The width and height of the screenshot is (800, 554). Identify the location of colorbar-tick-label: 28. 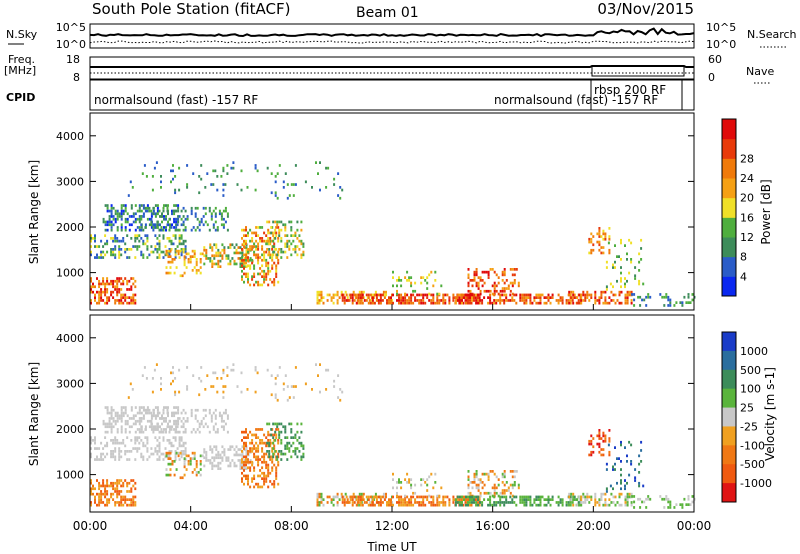
(747, 158).